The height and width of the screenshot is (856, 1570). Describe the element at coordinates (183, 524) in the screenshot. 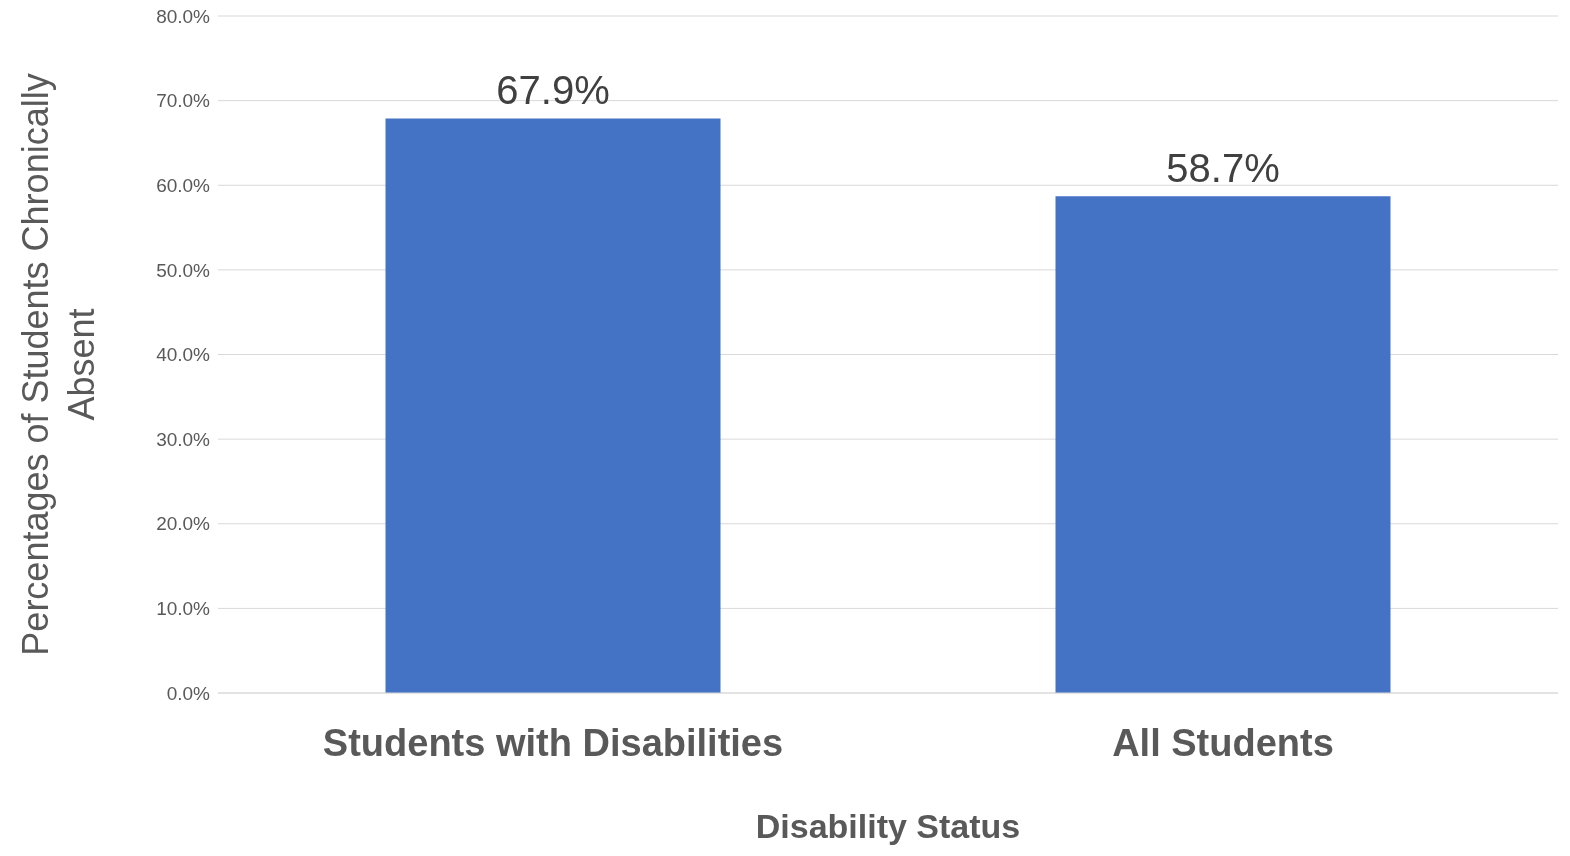

I see `y-tick-label: 20.0%` at that location.